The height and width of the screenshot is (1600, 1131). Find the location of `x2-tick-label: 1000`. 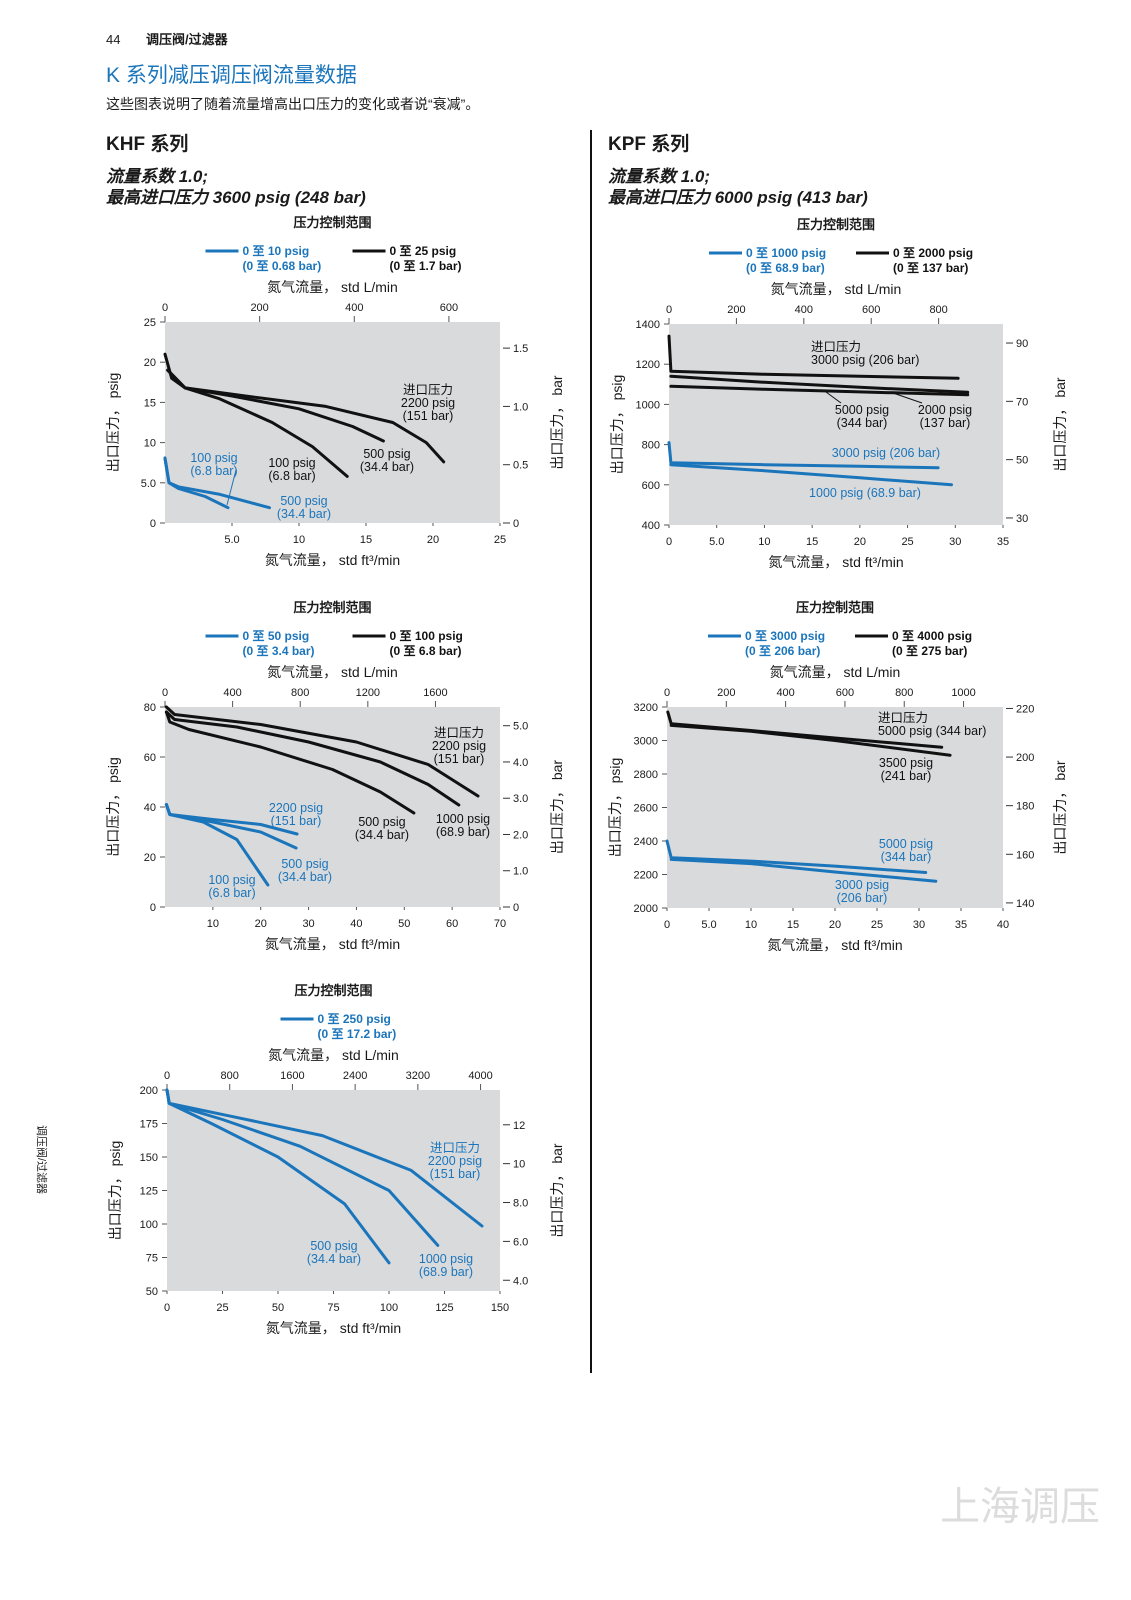

x2-tick-label: 1000 is located at coordinates (963, 693).